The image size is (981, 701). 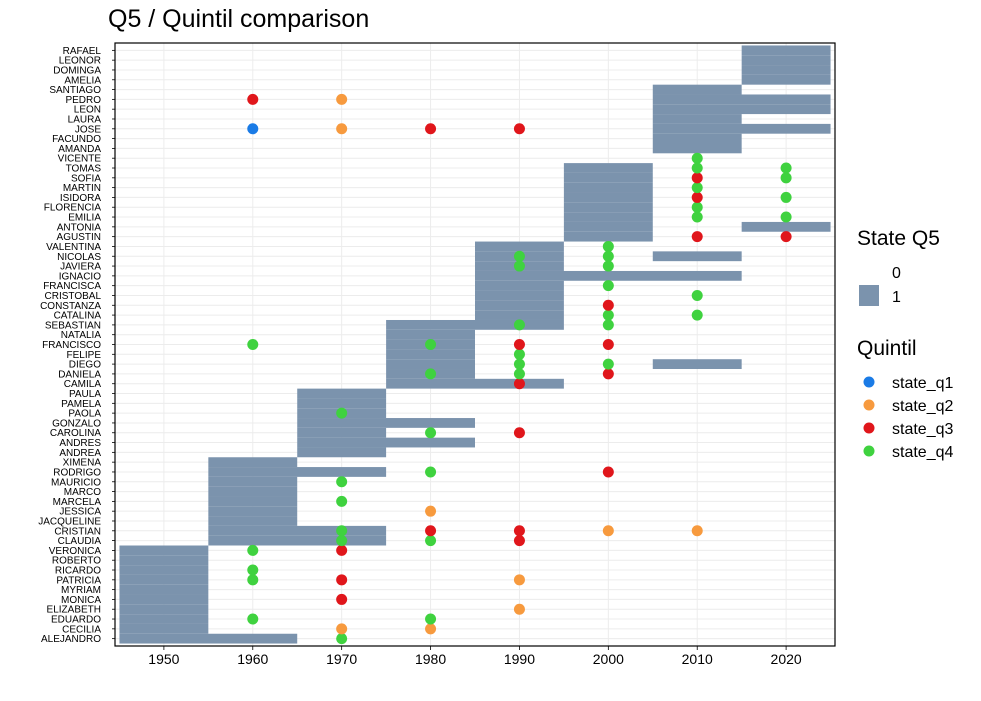 What do you see at coordinates (77, 70) in the screenshot?
I see `y-tick-label: DOMINGA` at bounding box center [77, 70].